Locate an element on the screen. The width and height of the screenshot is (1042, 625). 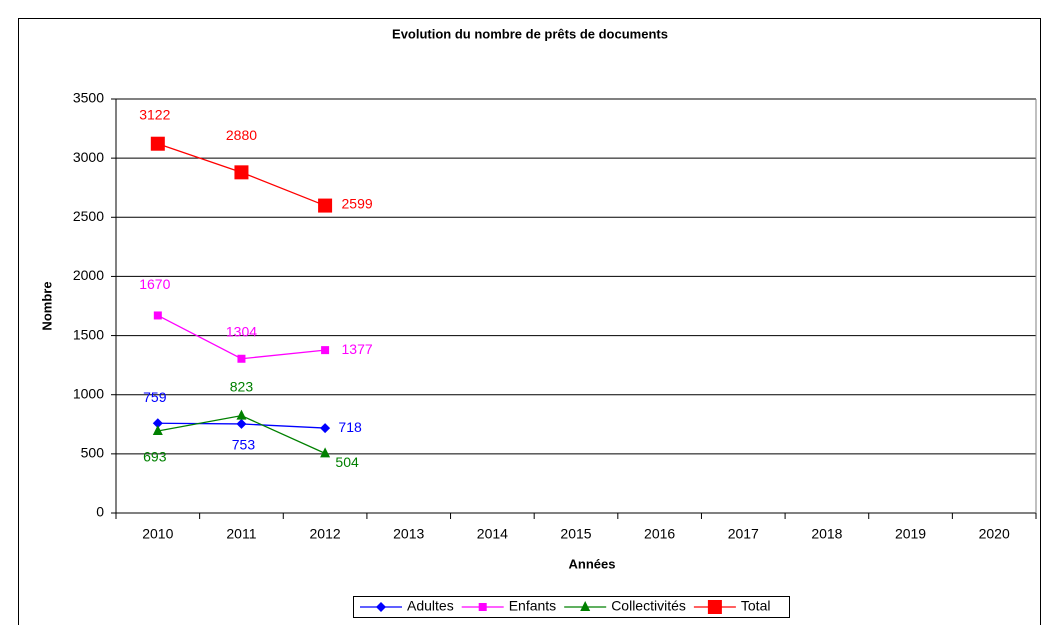
y-tick-label: 2500 is located at coordinates (88, 216).